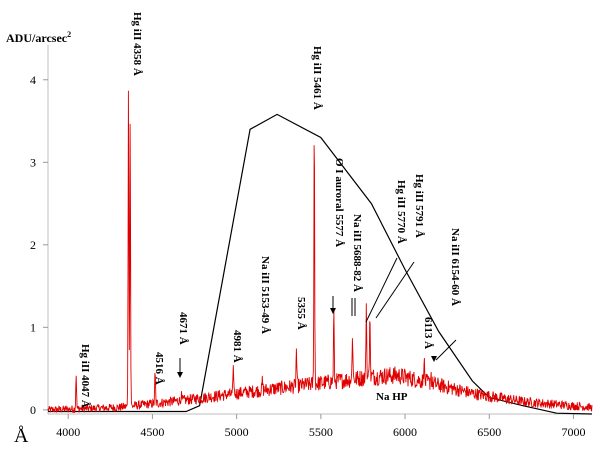  I want to click on x-ticks: 4000 4500 5000 5500 6000 6500 7000, so click(320, 426).